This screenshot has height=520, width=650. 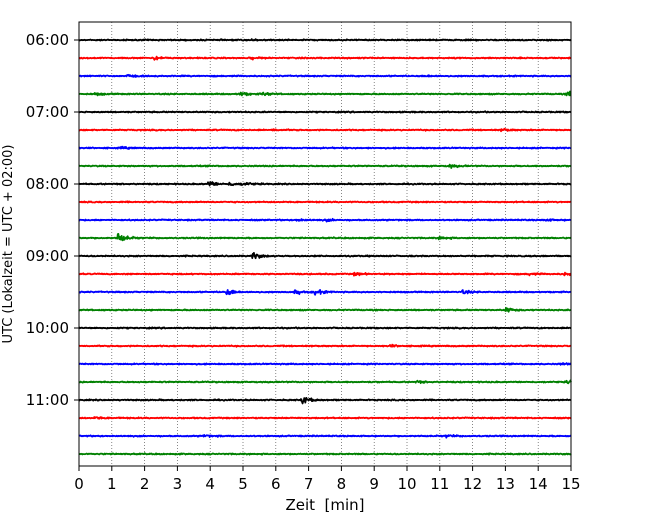 I want to click on x-tick-label: 12, so click(x=472, y=484).